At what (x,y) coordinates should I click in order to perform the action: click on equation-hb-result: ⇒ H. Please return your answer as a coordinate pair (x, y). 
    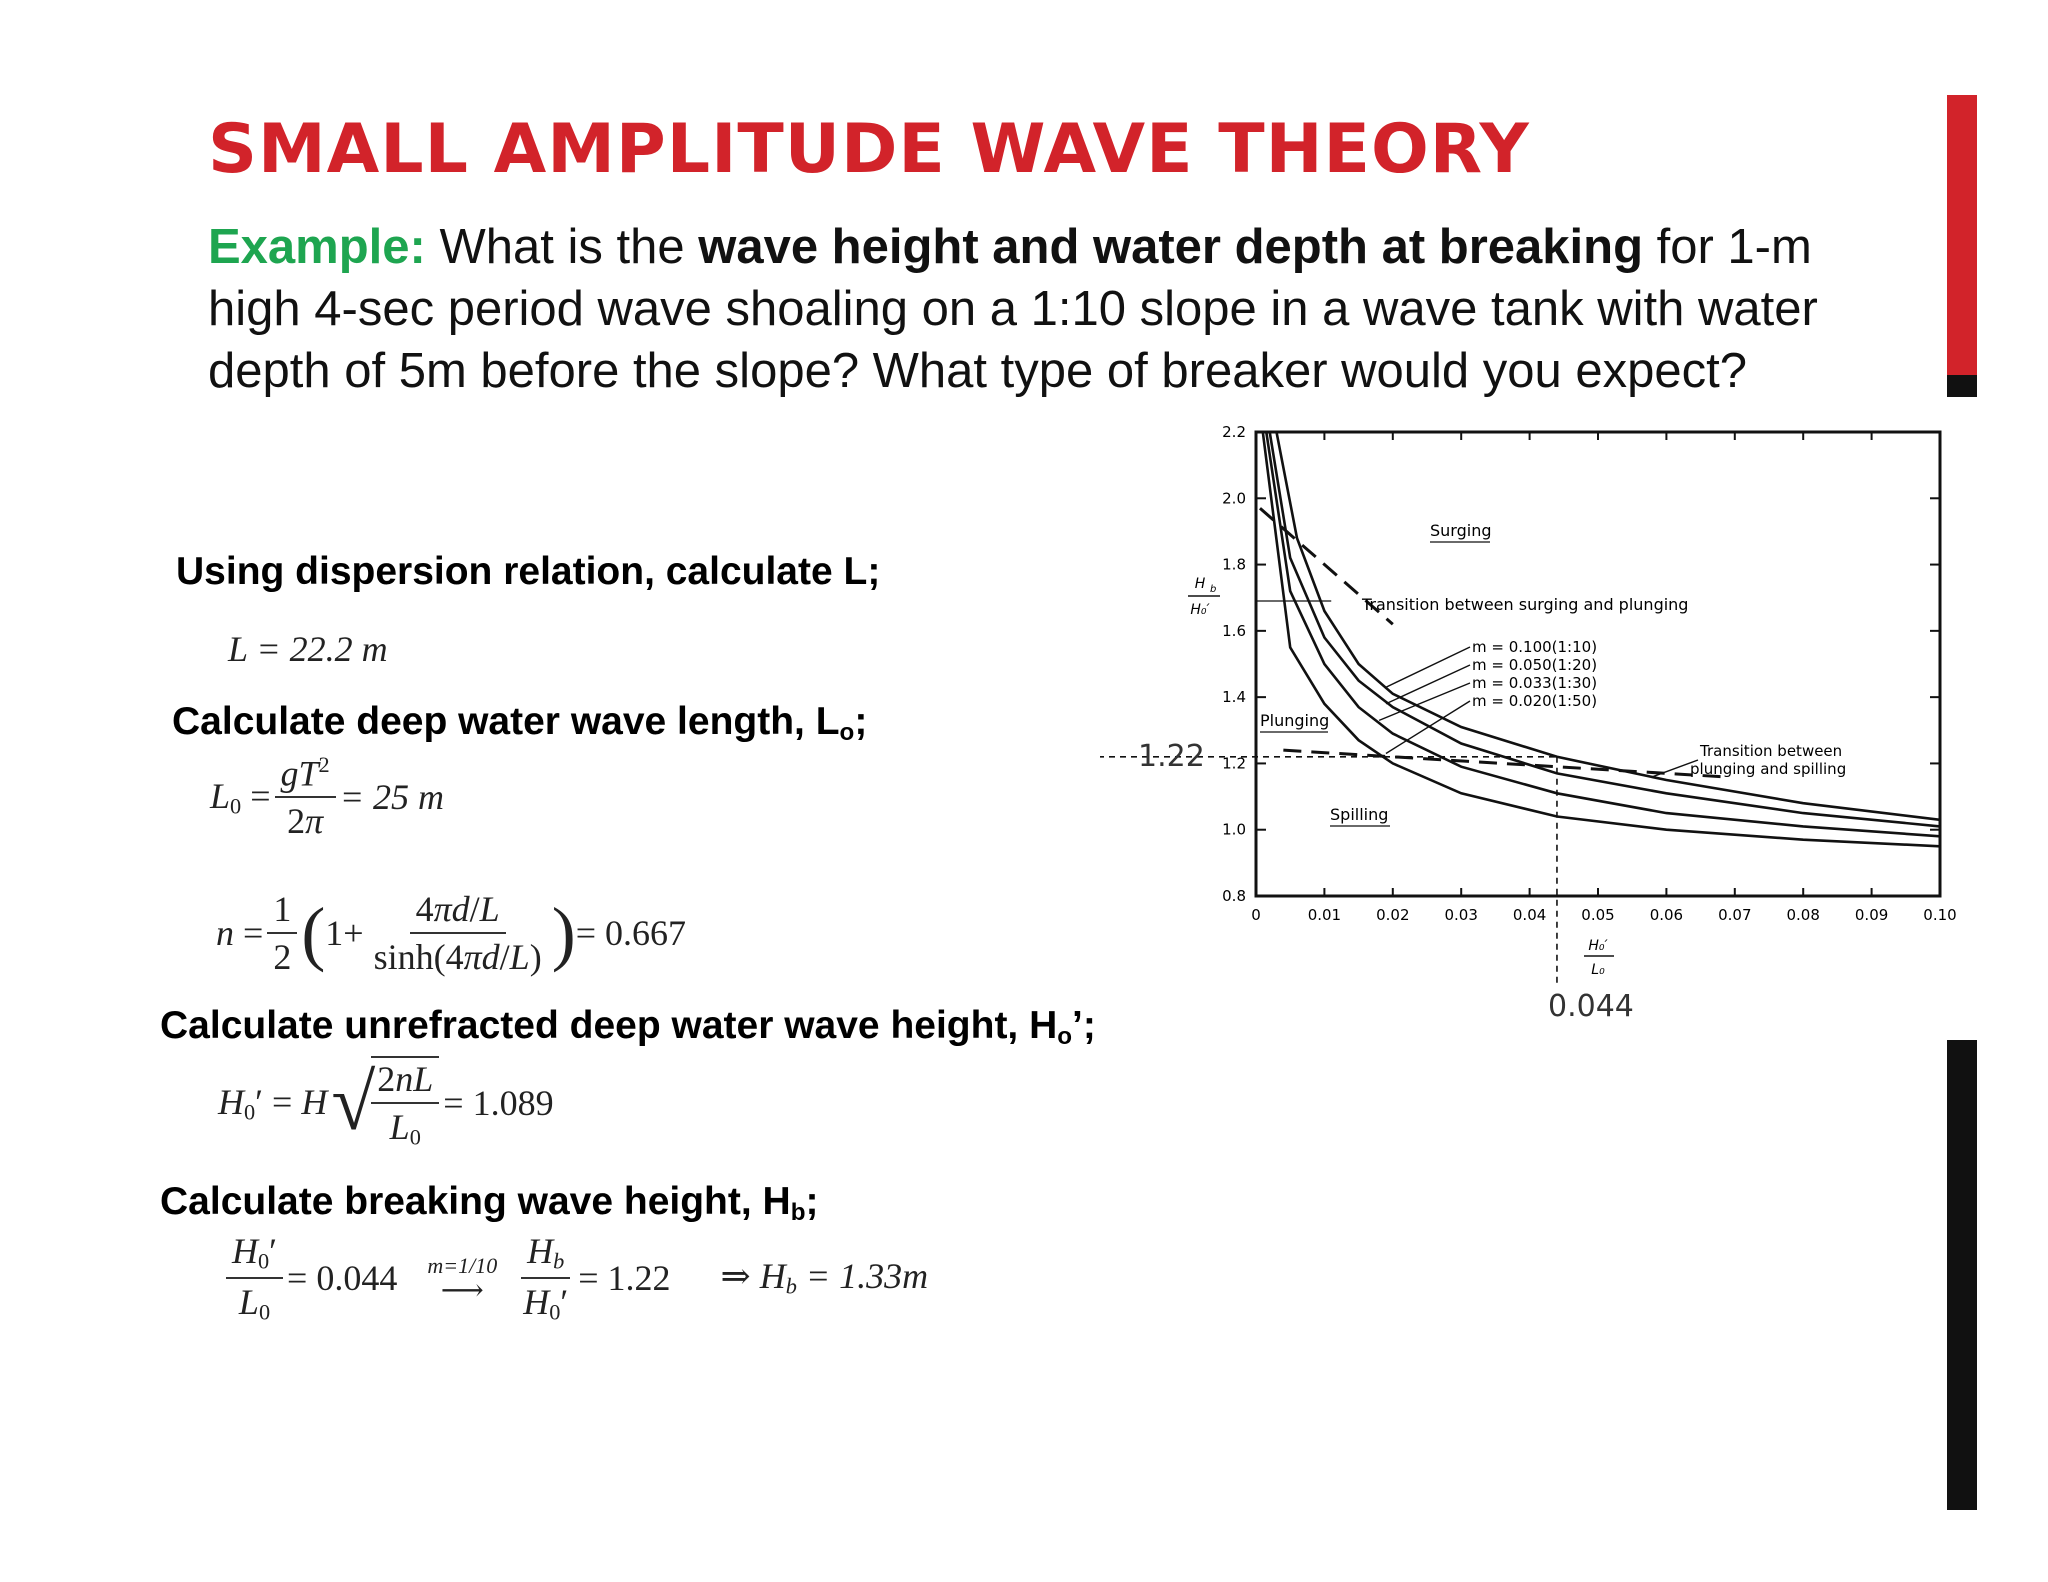
    Looking at the image, I should click on (753, 1276).